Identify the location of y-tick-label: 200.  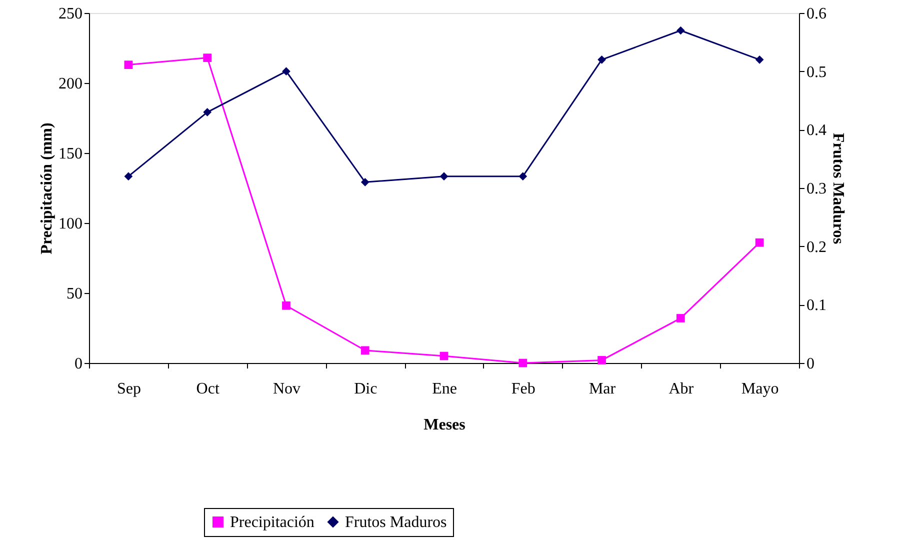
(70, 84).